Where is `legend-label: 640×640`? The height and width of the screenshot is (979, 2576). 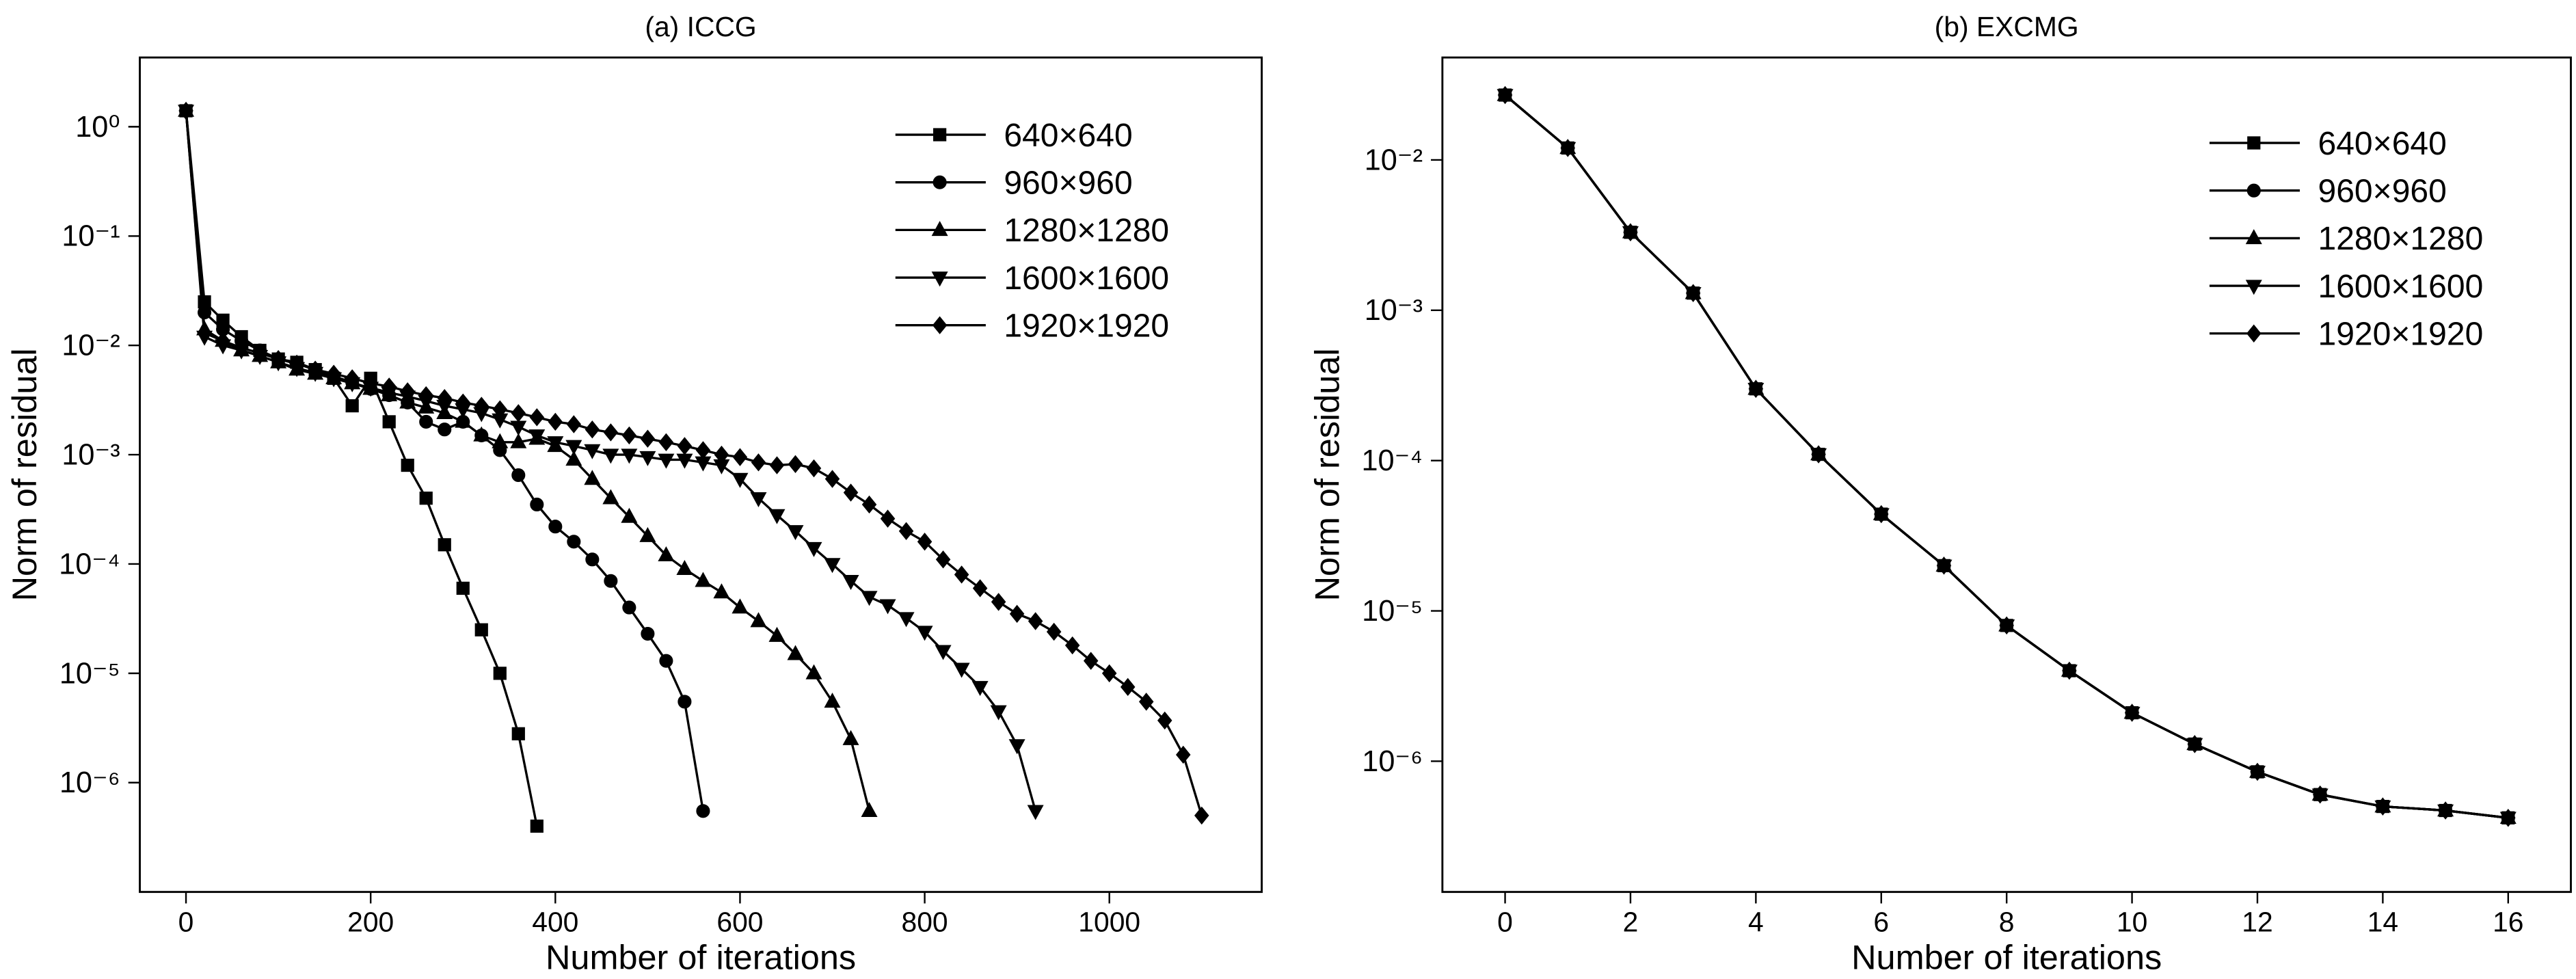
legend-label: 640×640 is located at coordinates (1068, 136).